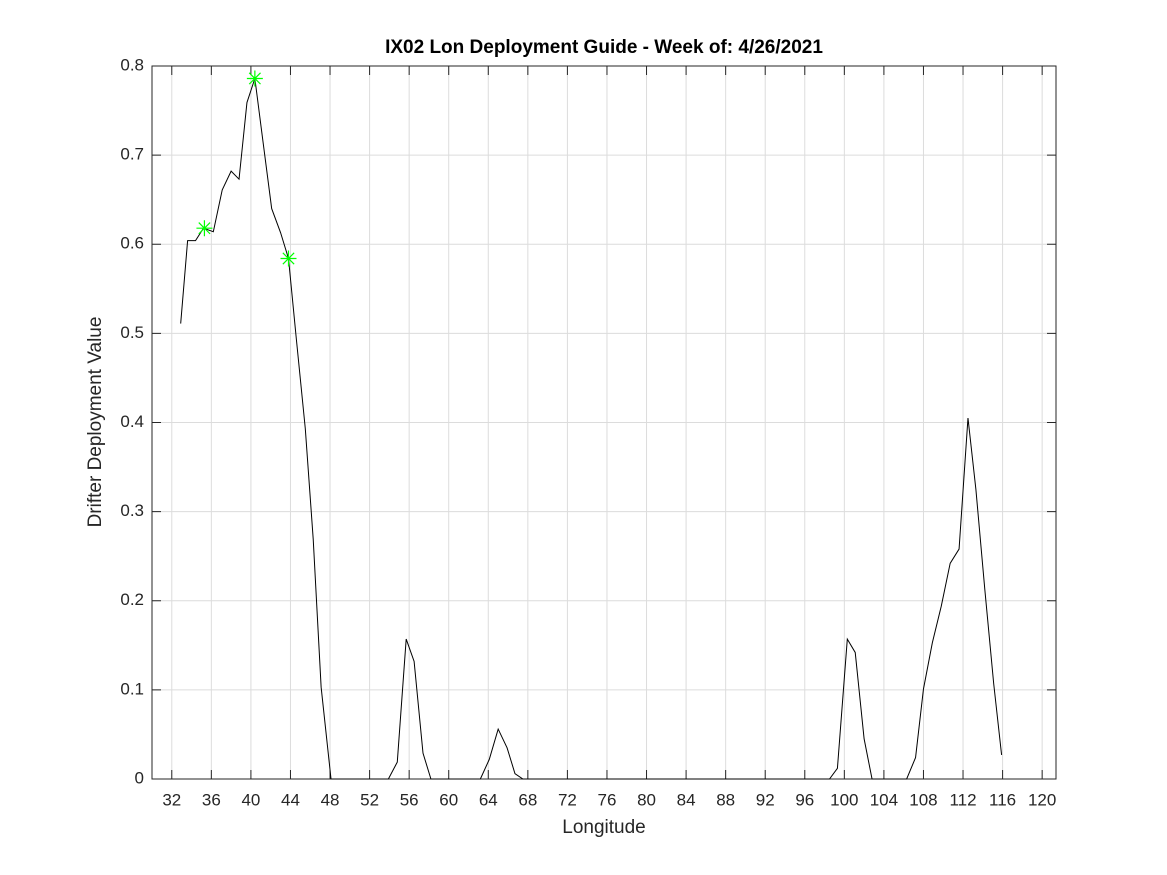 Image resolution: width=1167 pixels, height=875 pixels. I want to click on x-tick-label: 36, so click(211, 799).